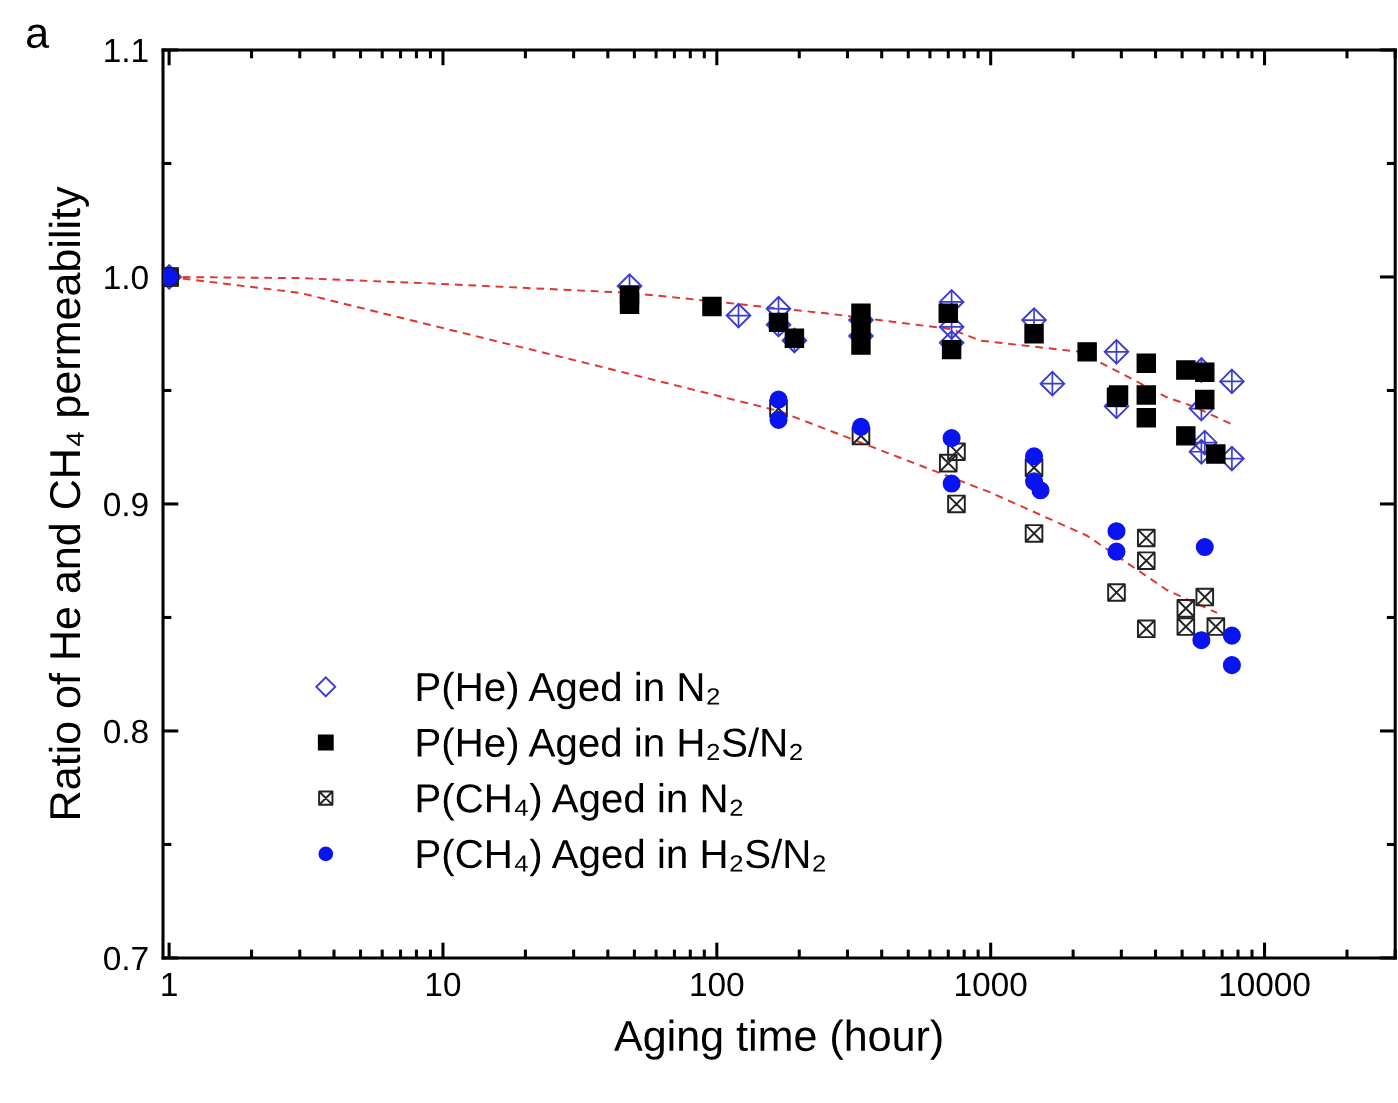 The width and height of the screenshot is (1398, 1103). I want to click on x-tick-label: 100, so click(717, 984).